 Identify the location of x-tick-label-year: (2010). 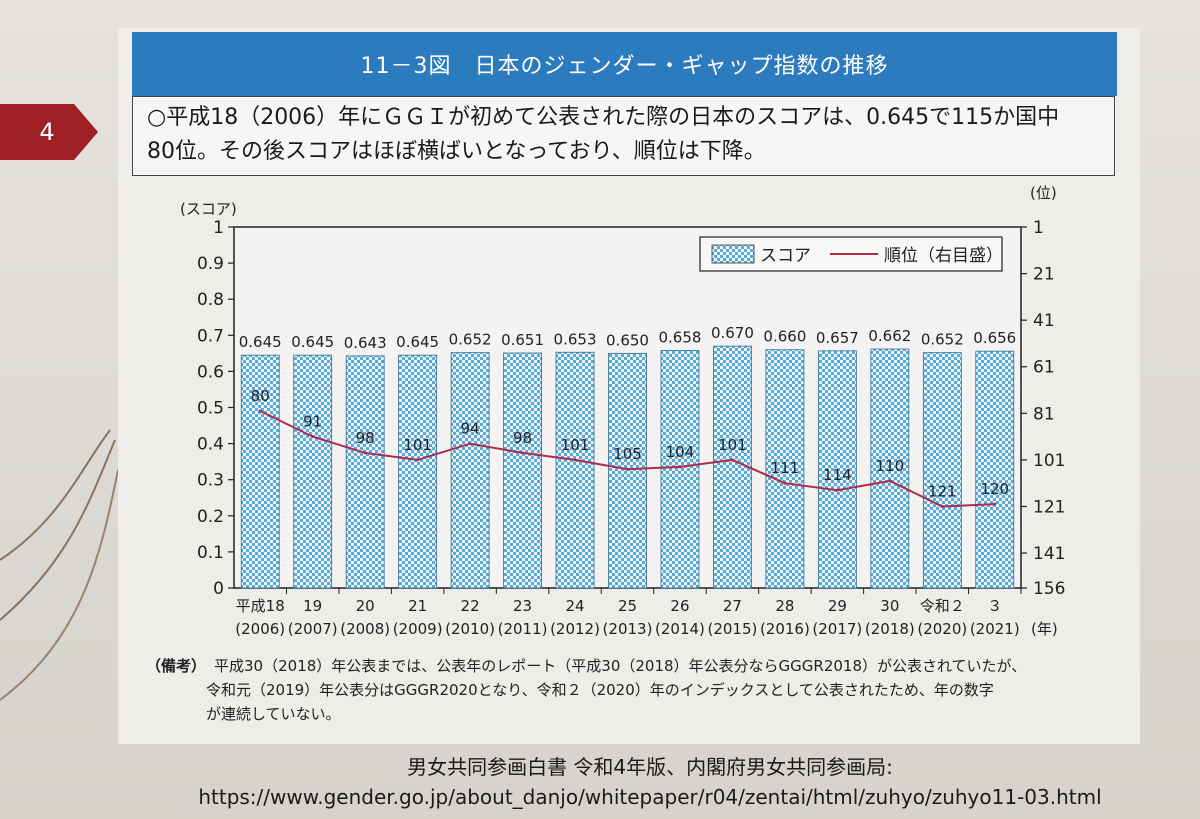
(470, 629).